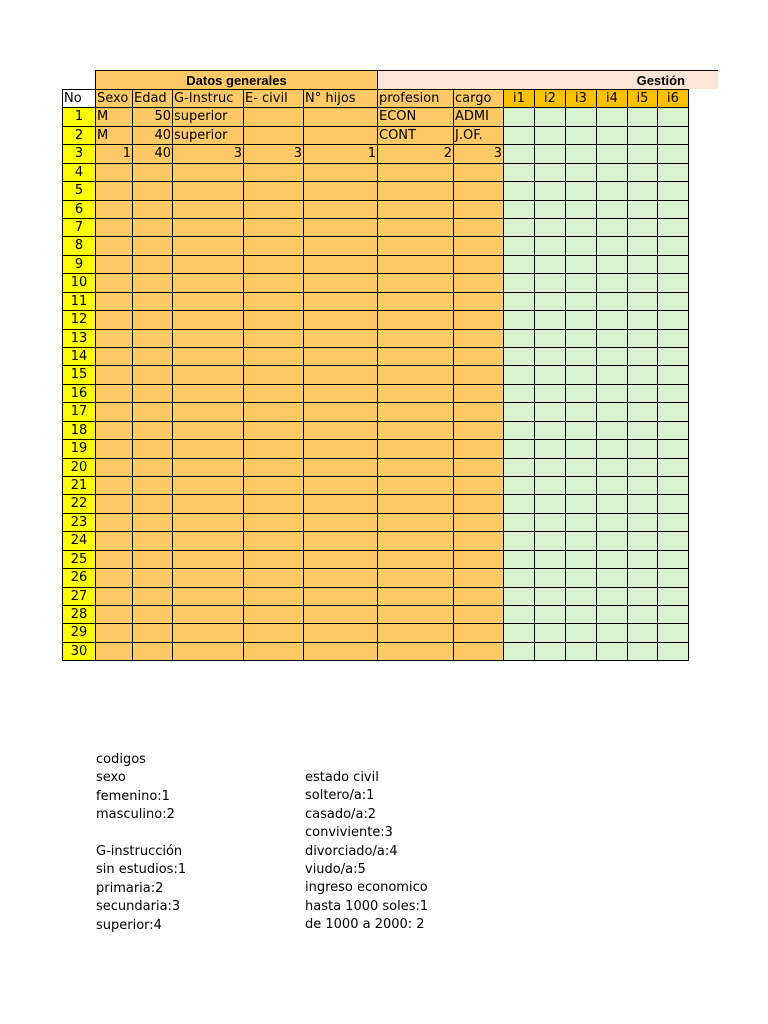 The width and height of the screenshot is (768, 1024). What do you see at coordinates (111, 778) in the screenshot?
I see `note-line: sexo` at bounding box center [111, 778].